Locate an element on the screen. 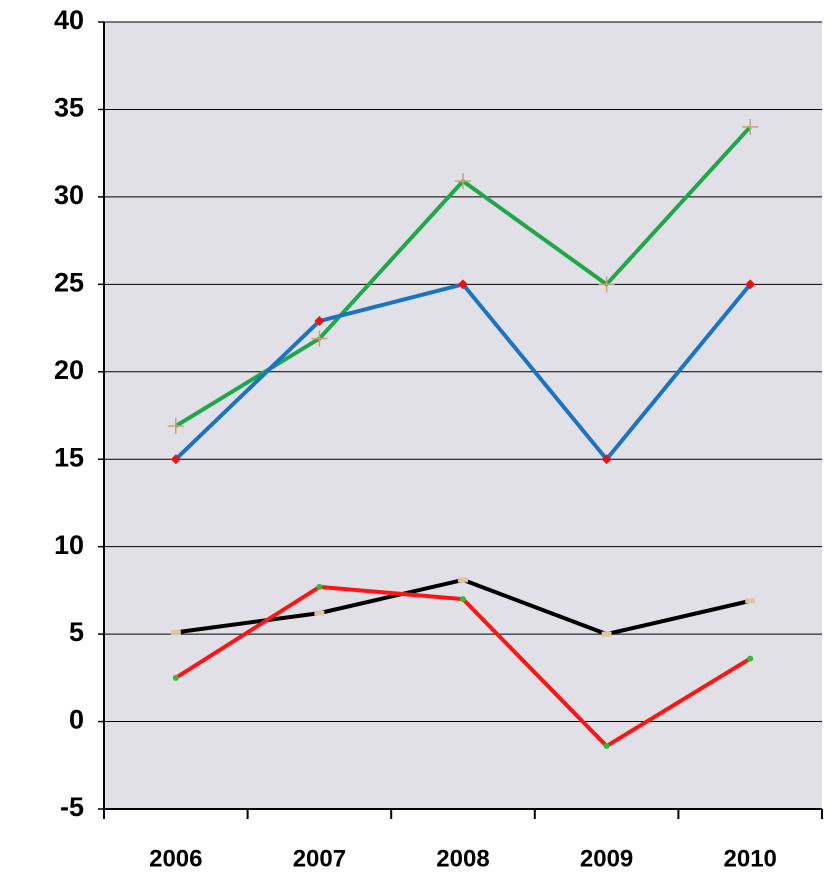  y-tick-label: 5 is located at coordinates (76, 632).